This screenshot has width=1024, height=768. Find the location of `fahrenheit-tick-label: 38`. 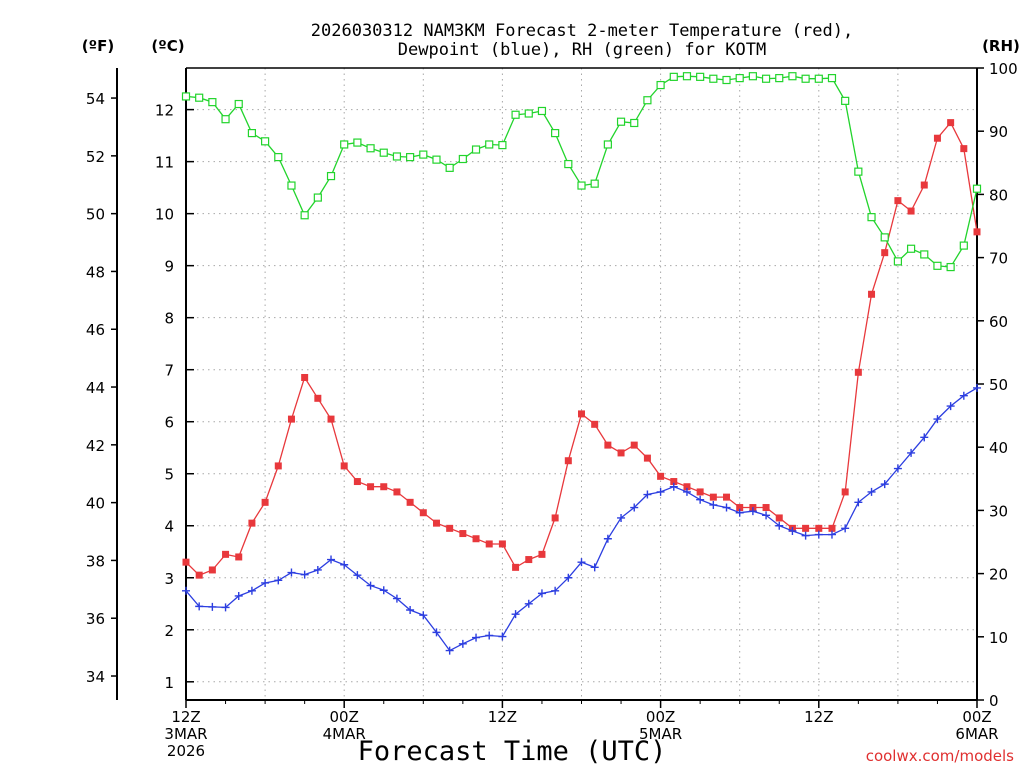

fahrenheit-tick-label: 38 is located at coordinates (95, 561).